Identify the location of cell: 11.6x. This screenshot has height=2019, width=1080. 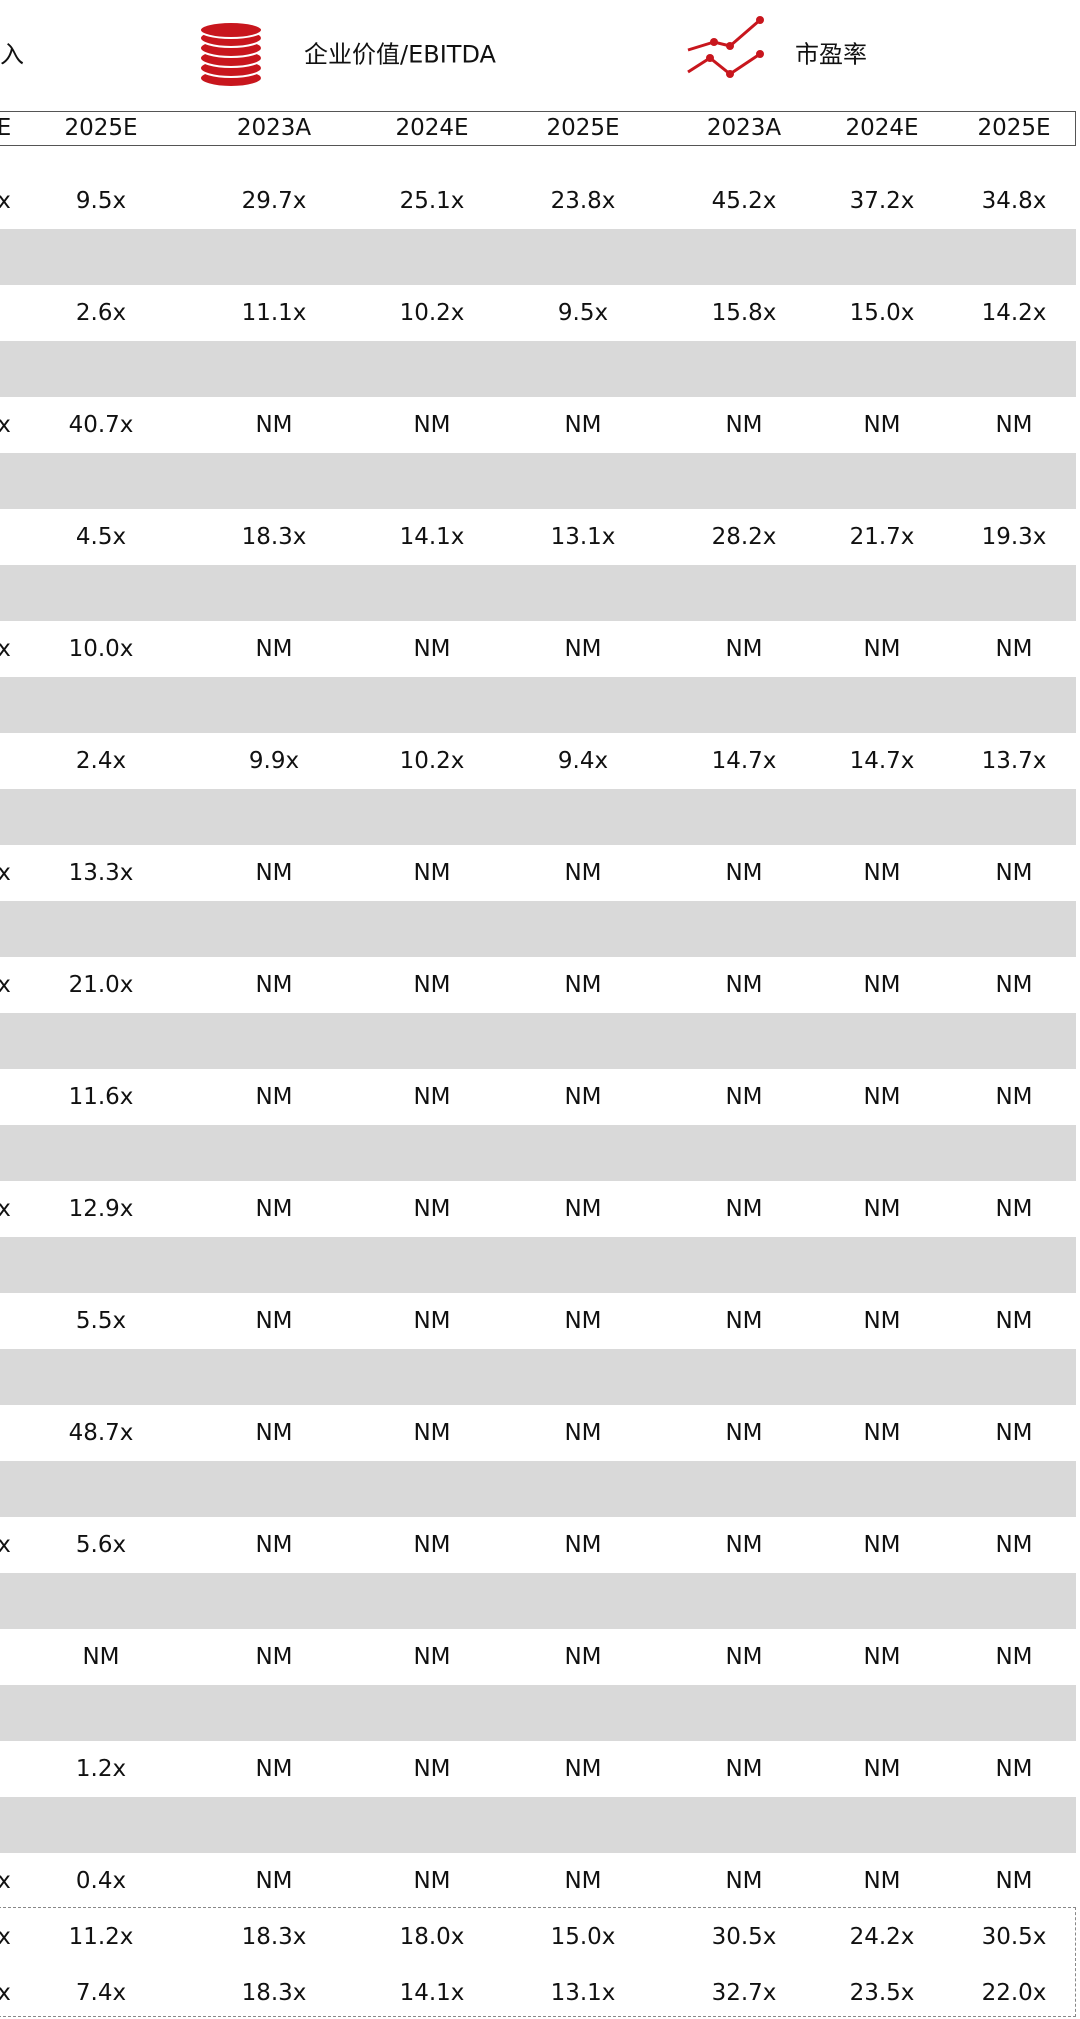
(101, 1096).